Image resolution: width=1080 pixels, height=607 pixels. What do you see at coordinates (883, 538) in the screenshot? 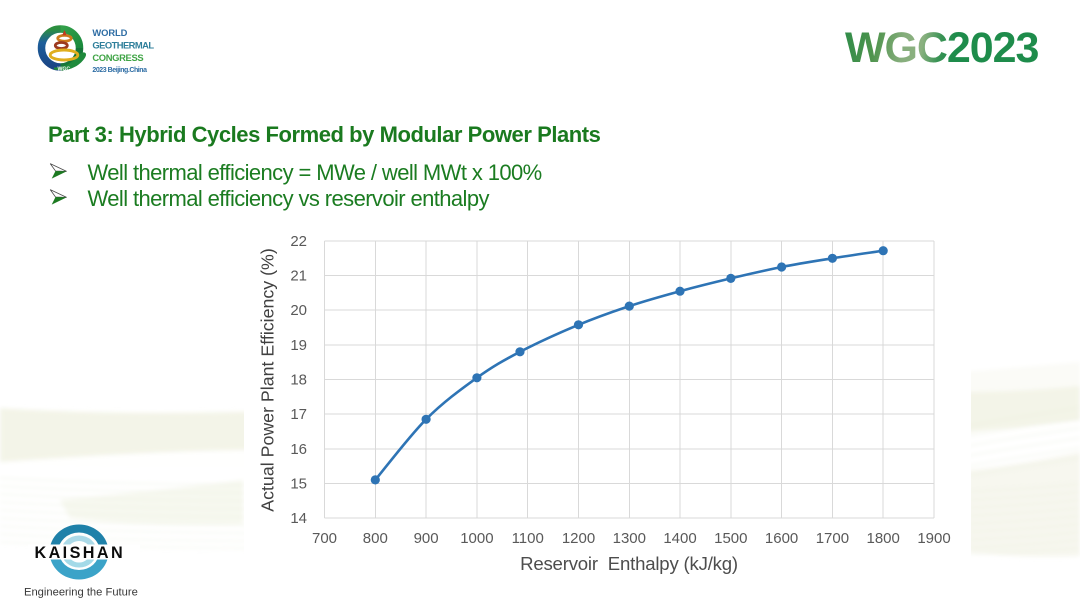
I see `svg-text: 1800` at bounding box center [883, 538].